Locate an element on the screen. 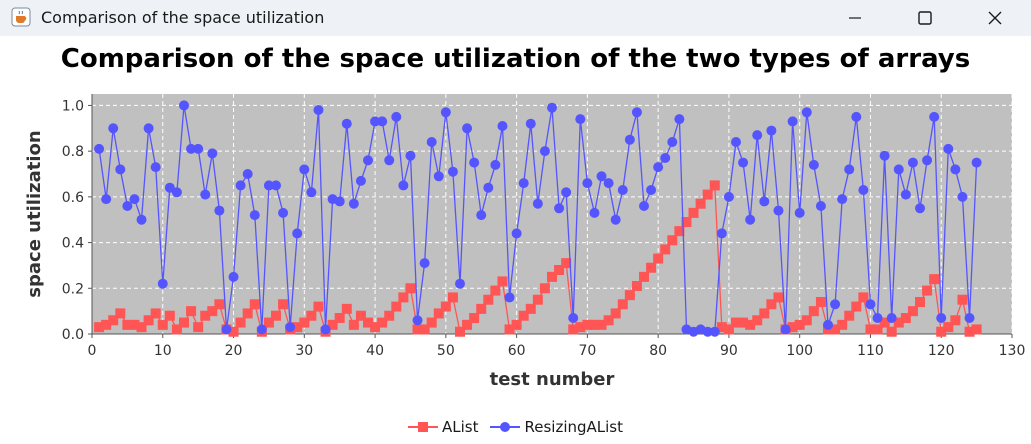 The width and height of the screenshot is (1031, 444). x-tick-label: 20 is located at coordinates (234, 351).